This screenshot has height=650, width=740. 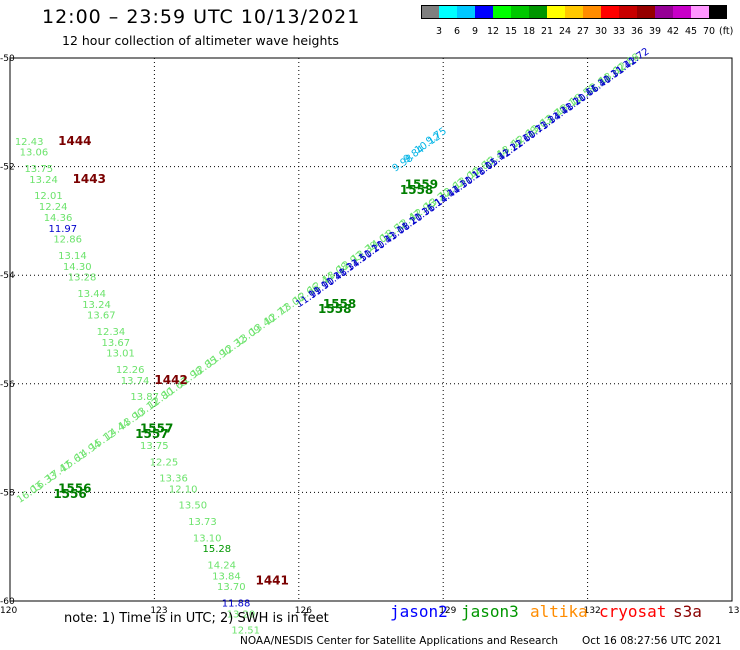 What do you see at coordinates (8, 611) in the screenshot?
I see `x-tick-label: 120` at bounding box center [8, 611].